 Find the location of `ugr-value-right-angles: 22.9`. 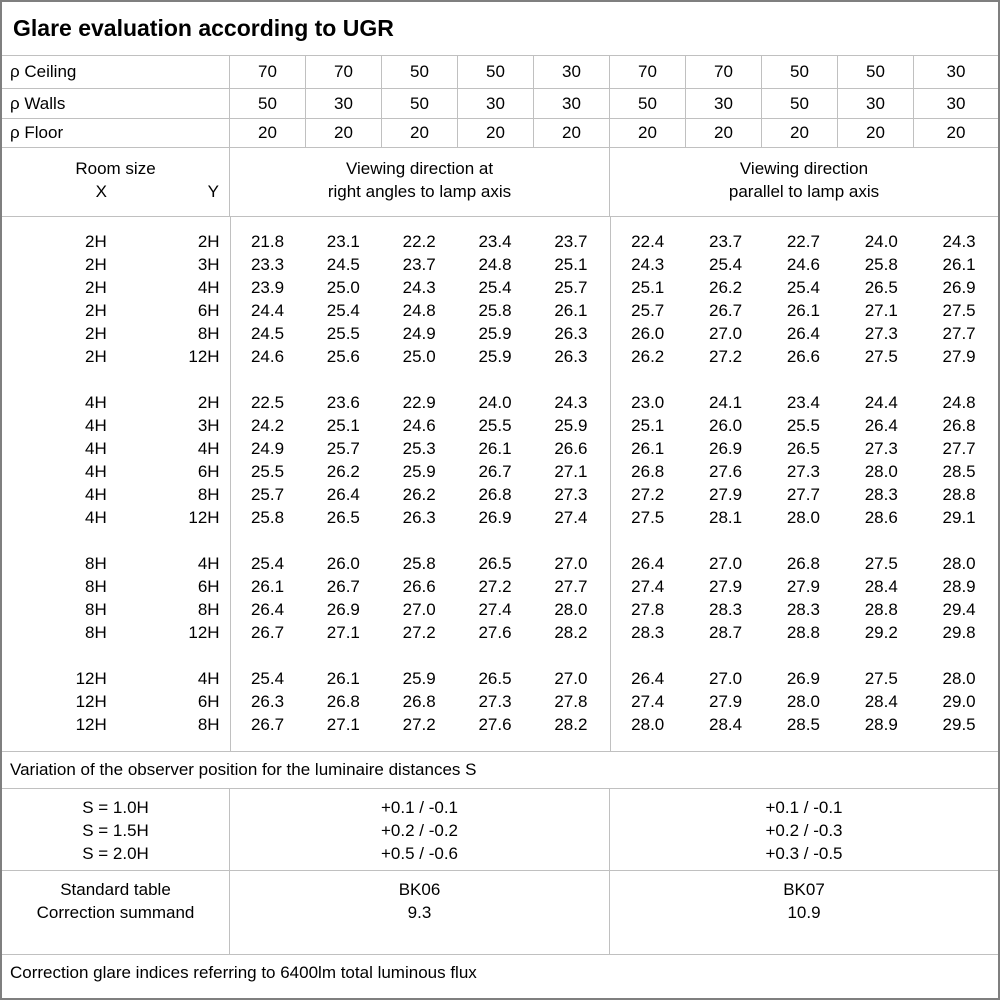

ugr-value-right-angles: 22.9 is located at coordinates (419, 402).